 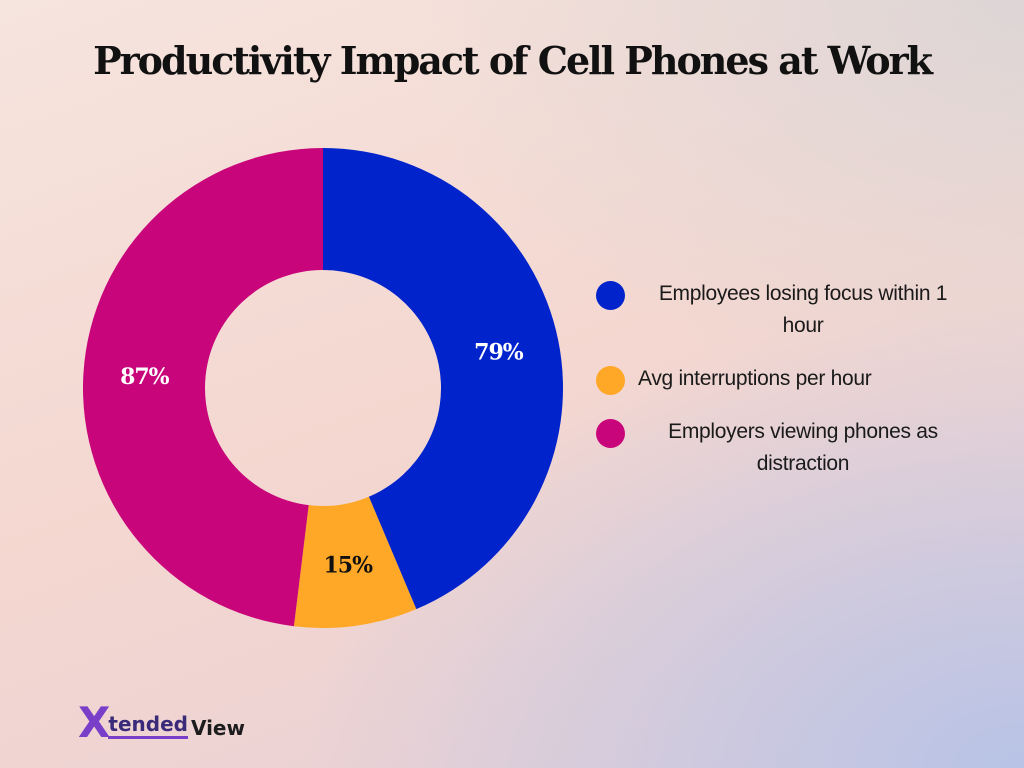 What do you see at coordinates (610, 433) in the screenshot?
I see `legend-swatch-distraction` at bounding box center [610, 433].